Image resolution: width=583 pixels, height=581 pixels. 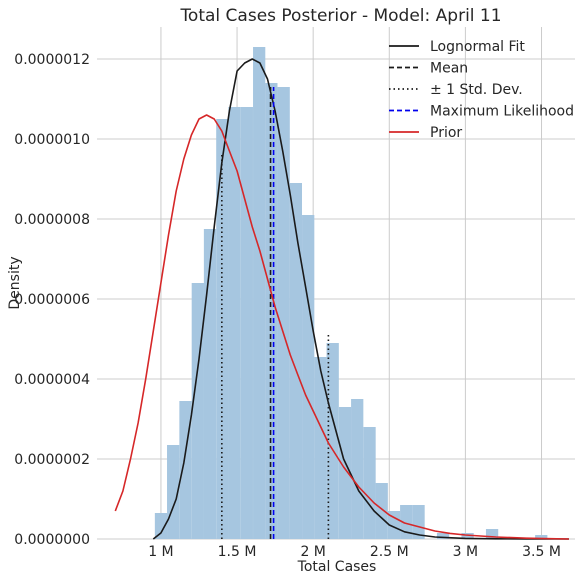 I want to click on x-tick-label: 1.5 M, so click(x=237, y=552).